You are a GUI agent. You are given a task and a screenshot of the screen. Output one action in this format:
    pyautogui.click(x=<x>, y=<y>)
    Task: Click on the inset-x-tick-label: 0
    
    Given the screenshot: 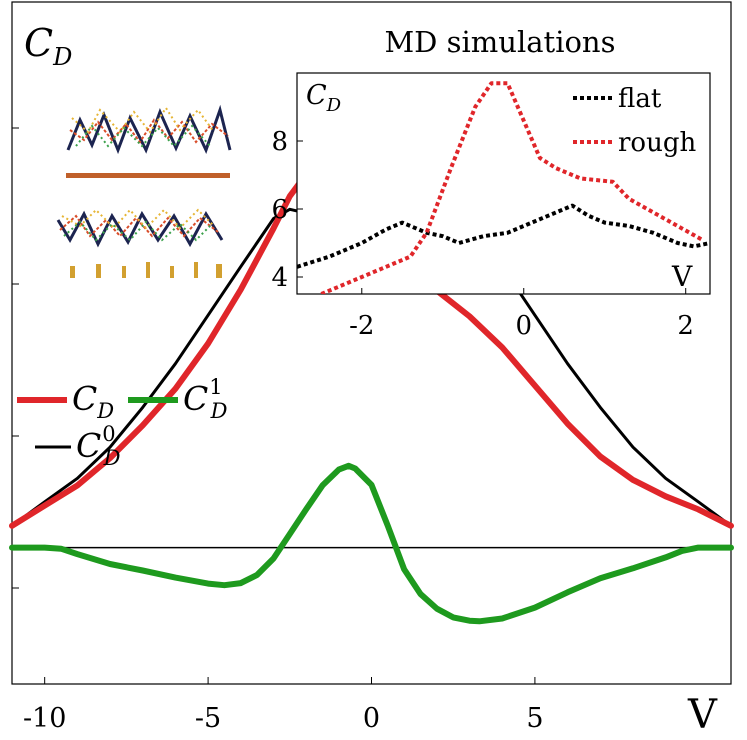 What is the action you would take?
    pyautogui.click(x=523, y=326)
    